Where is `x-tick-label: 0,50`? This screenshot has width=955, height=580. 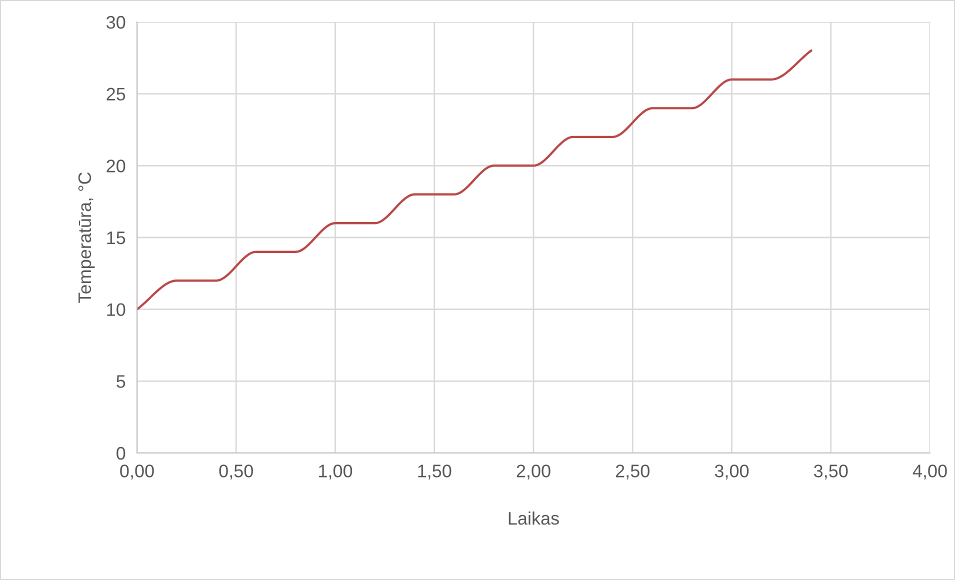 x-tick-label: 0,50 is located at coordinates (236, 472).